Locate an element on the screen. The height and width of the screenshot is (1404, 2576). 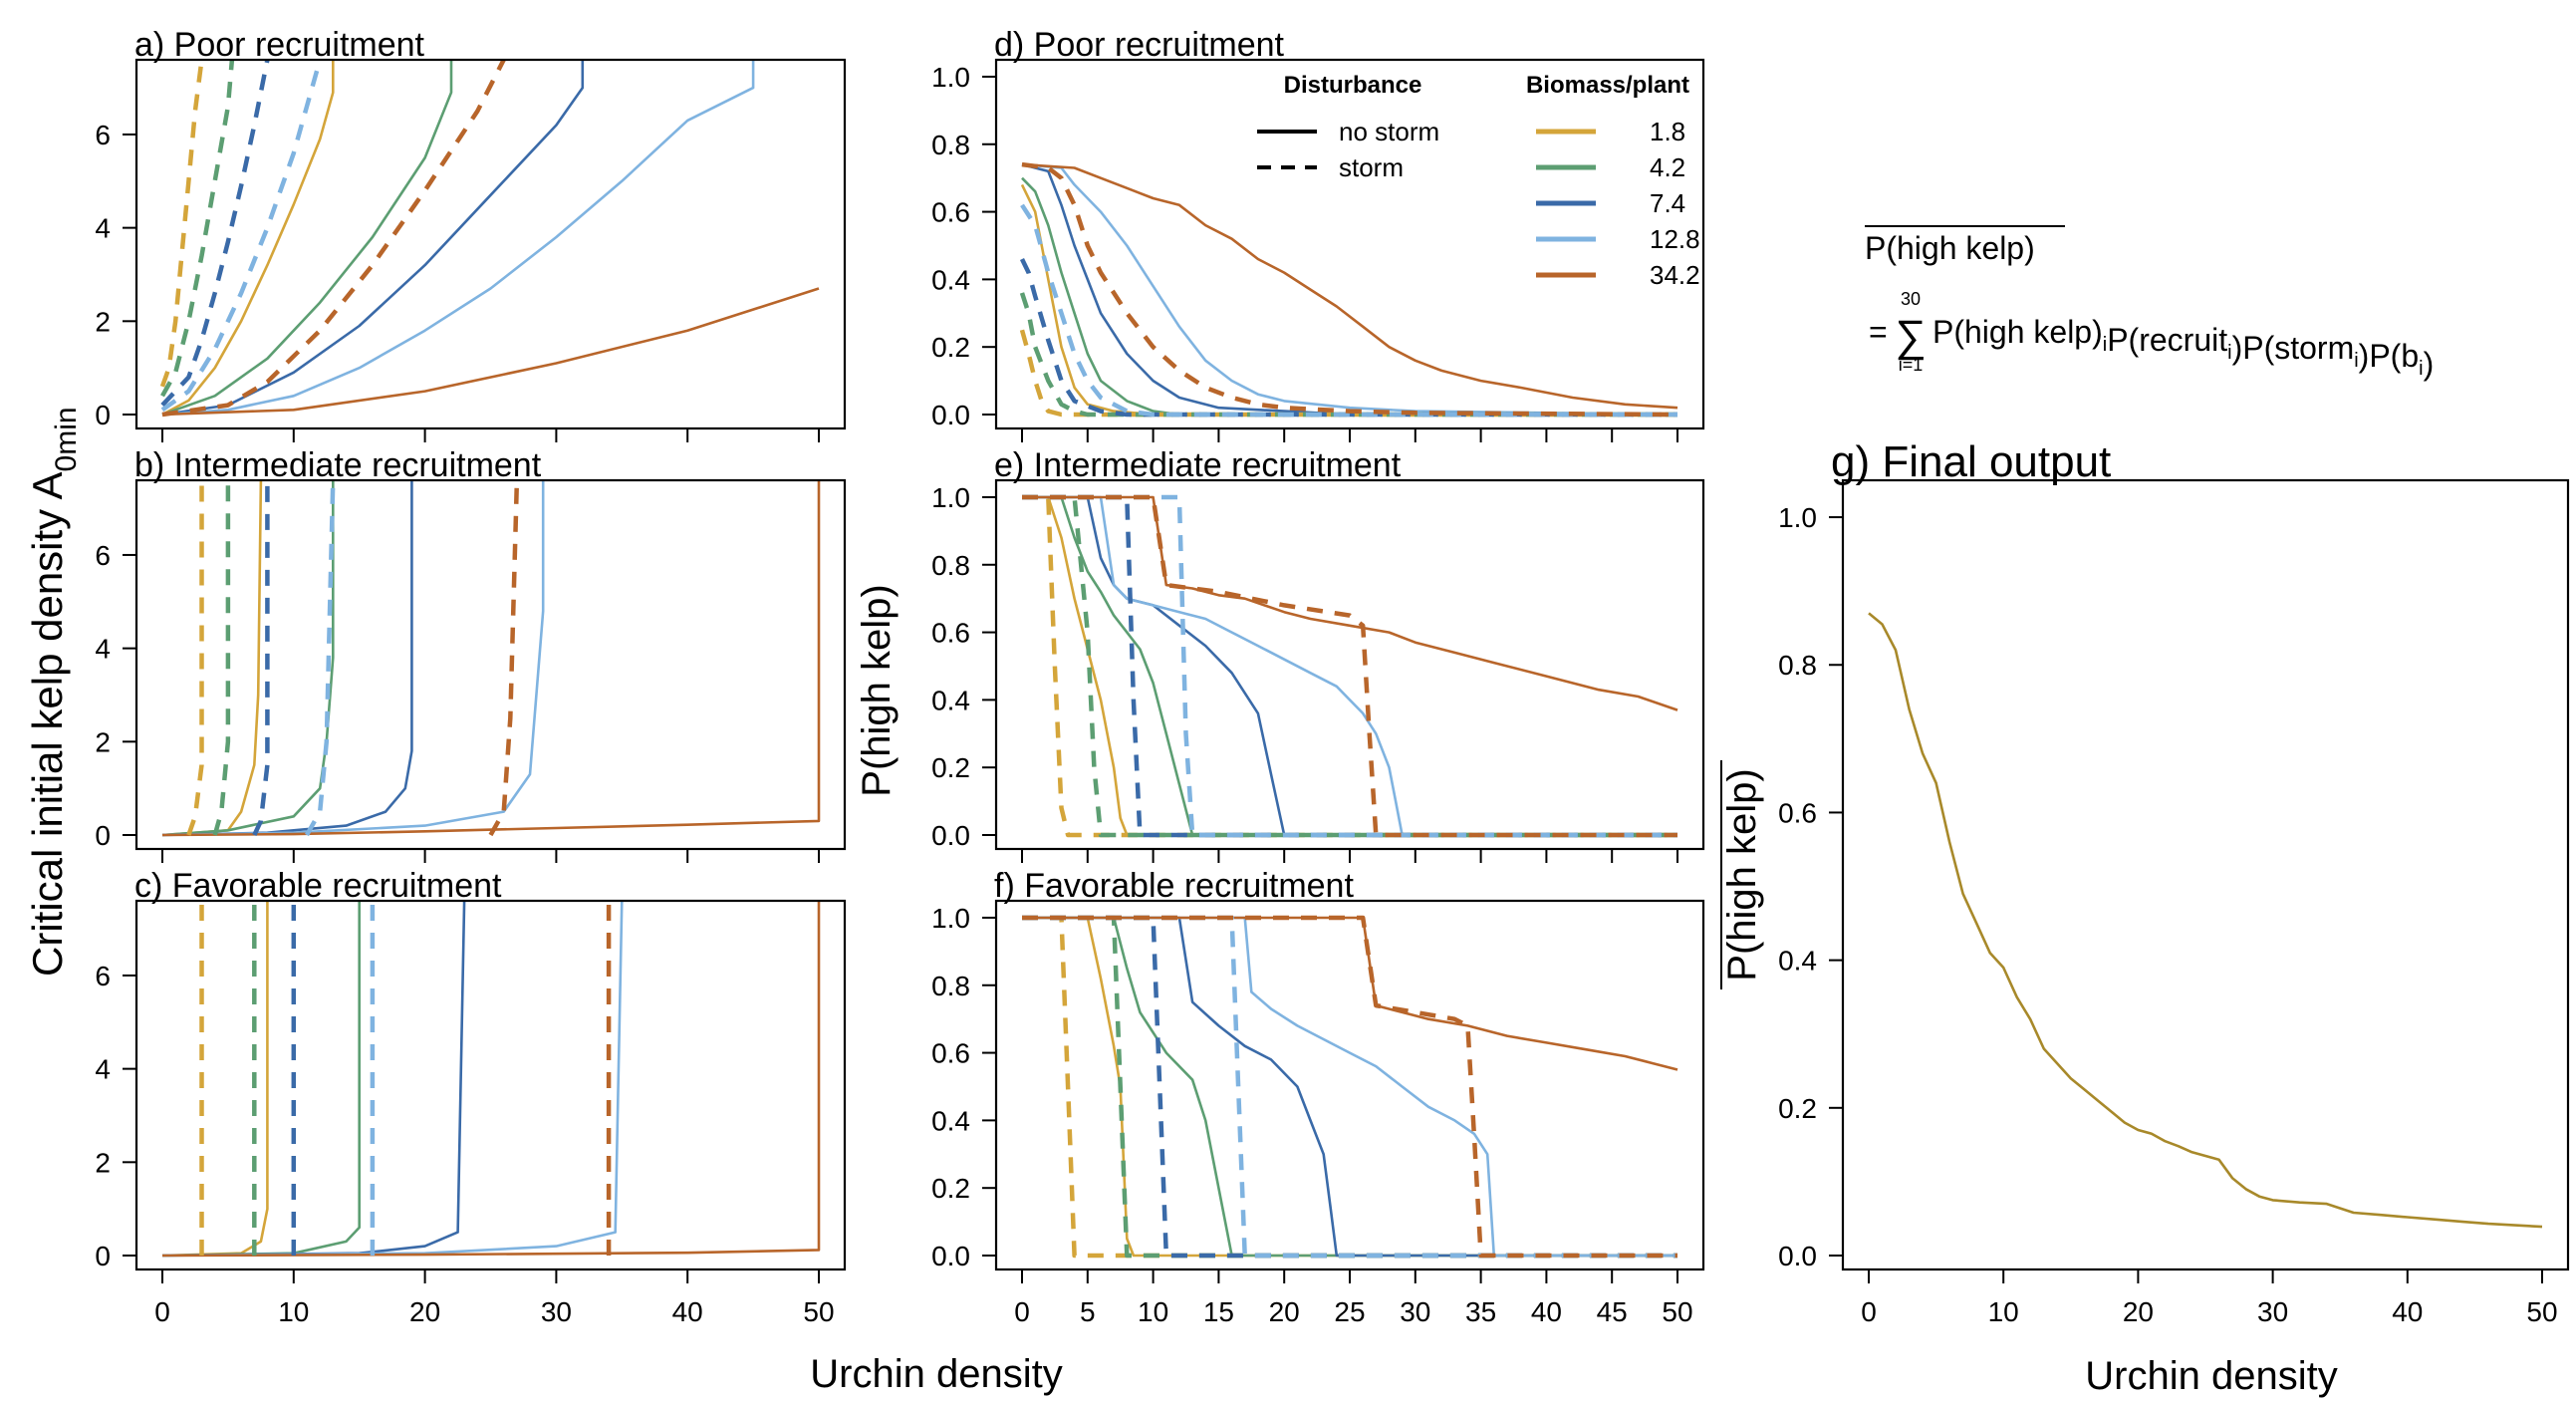
legend-no-storm-label: no storm is located at coordinates (1389, 131).